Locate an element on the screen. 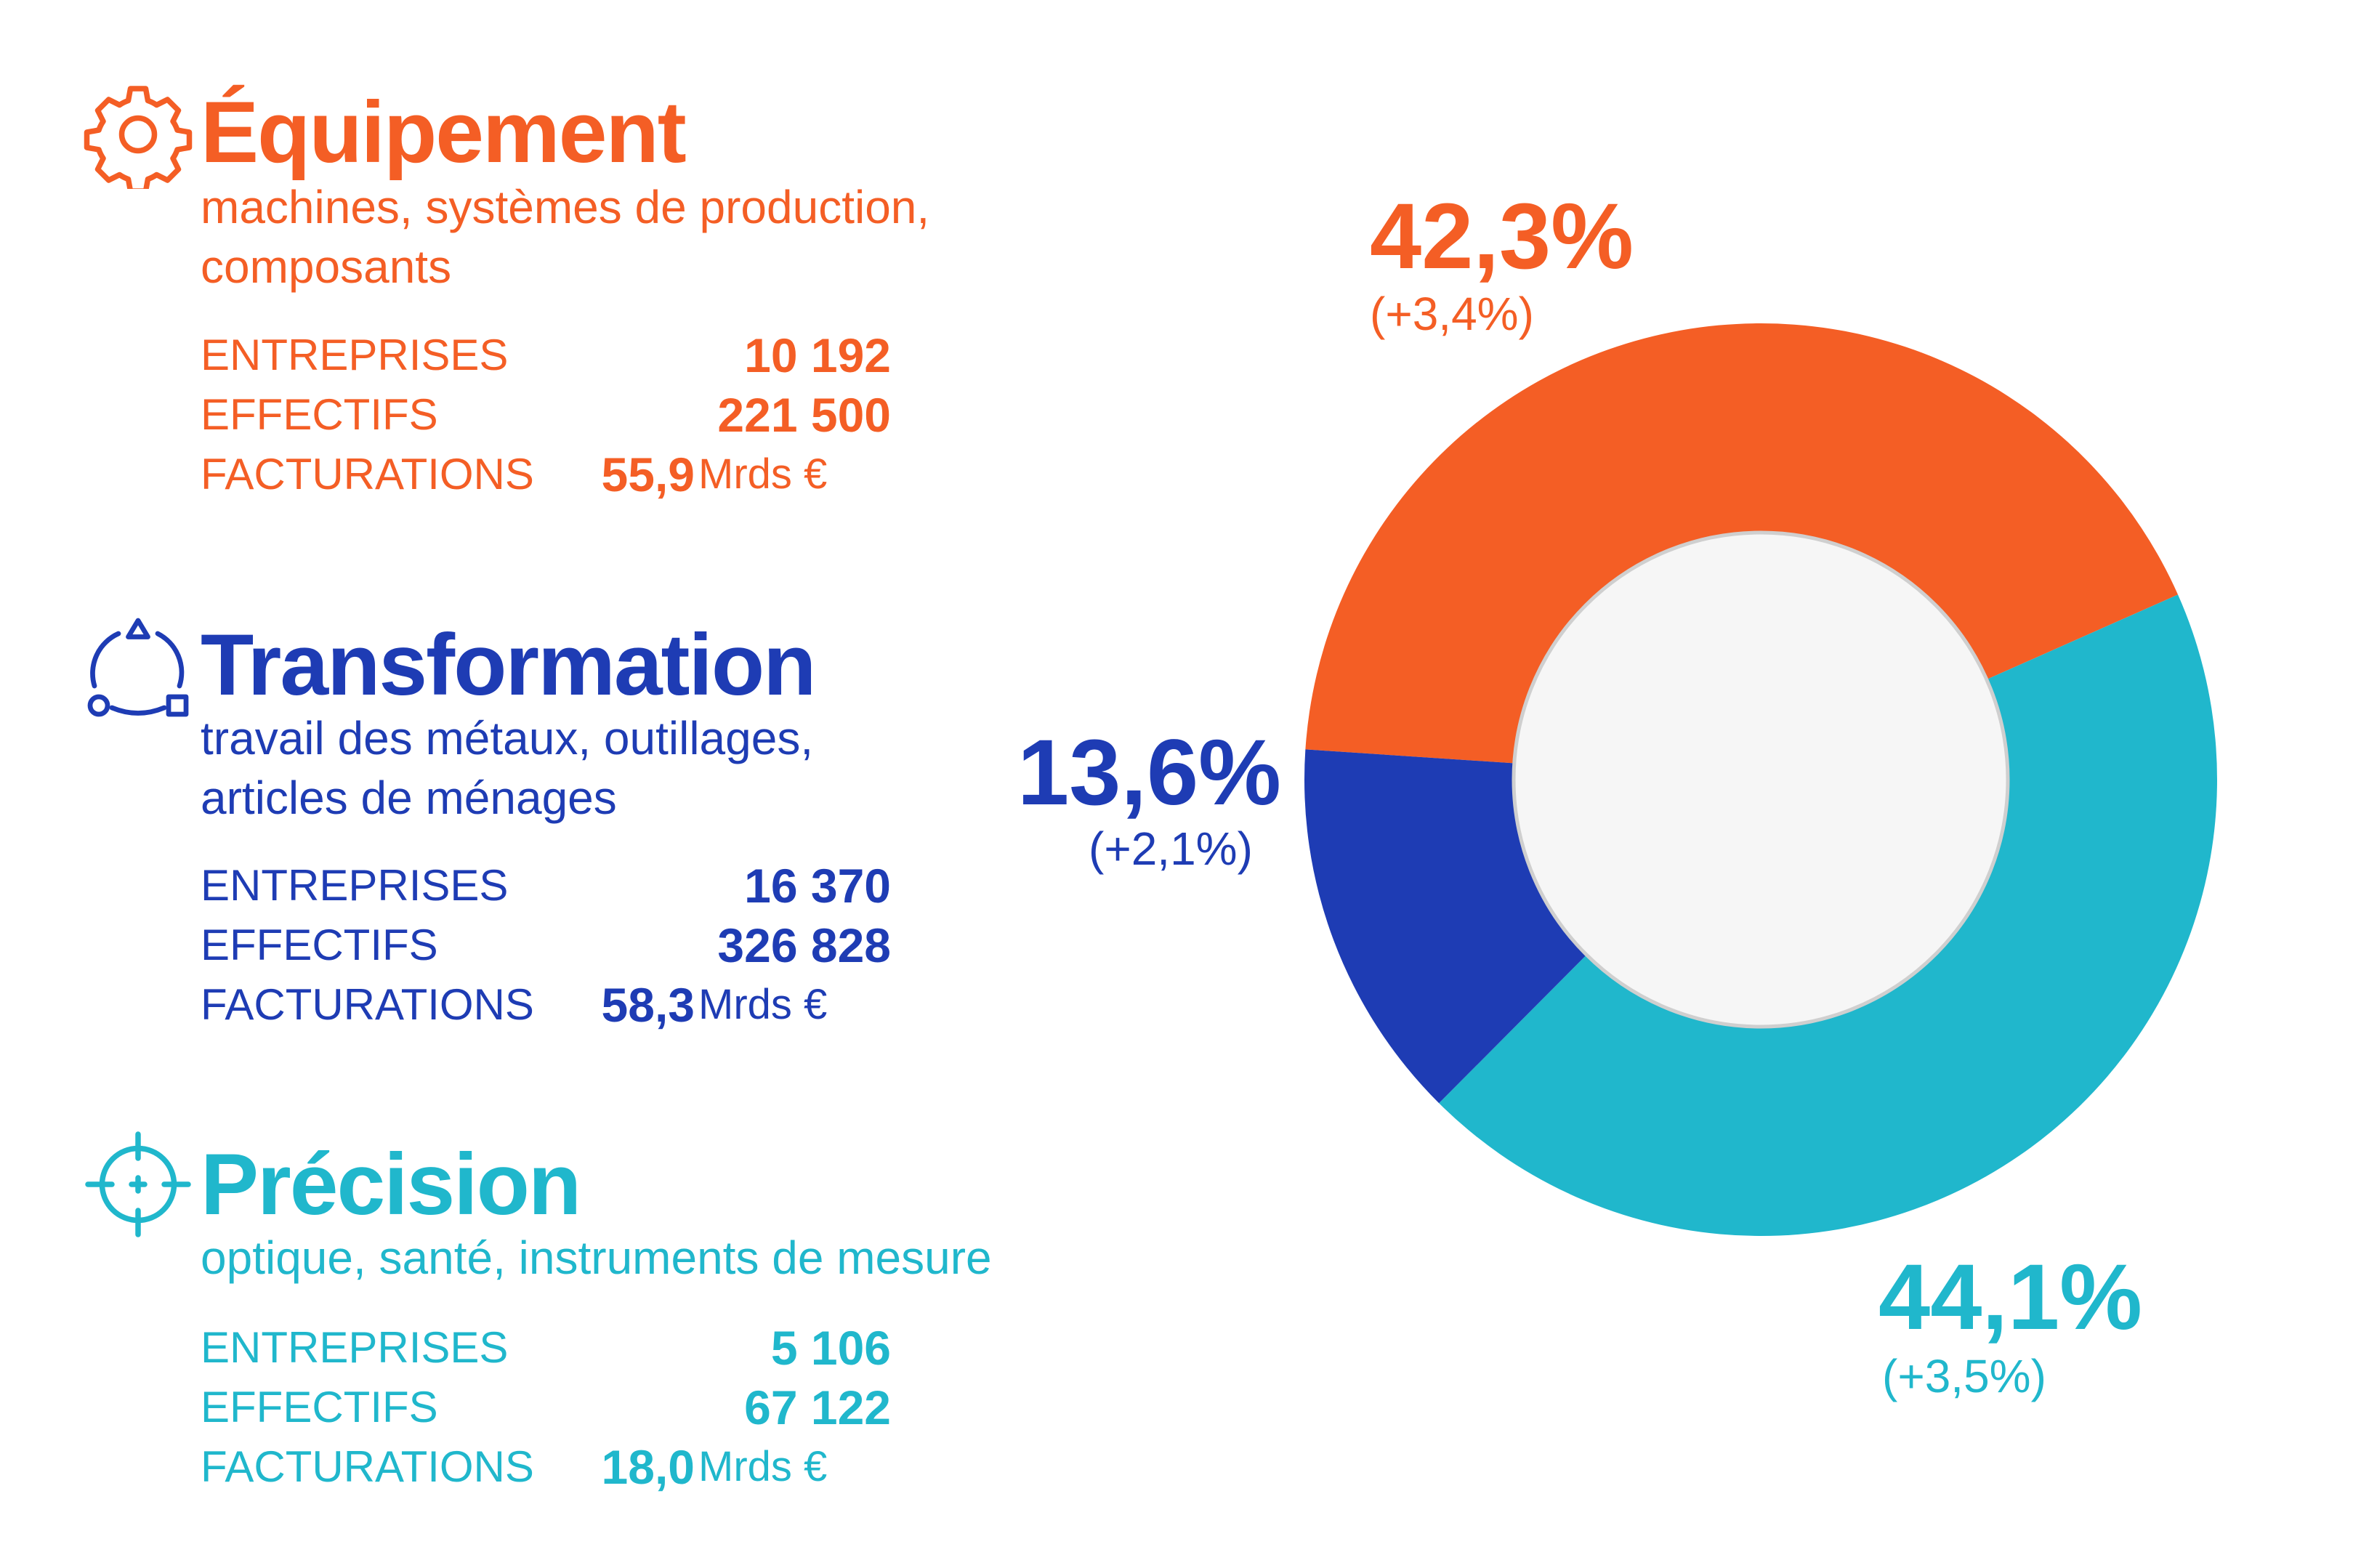 This screenshot has height=1568, width=2369. gear-icon is located at coordinates (138, 137).